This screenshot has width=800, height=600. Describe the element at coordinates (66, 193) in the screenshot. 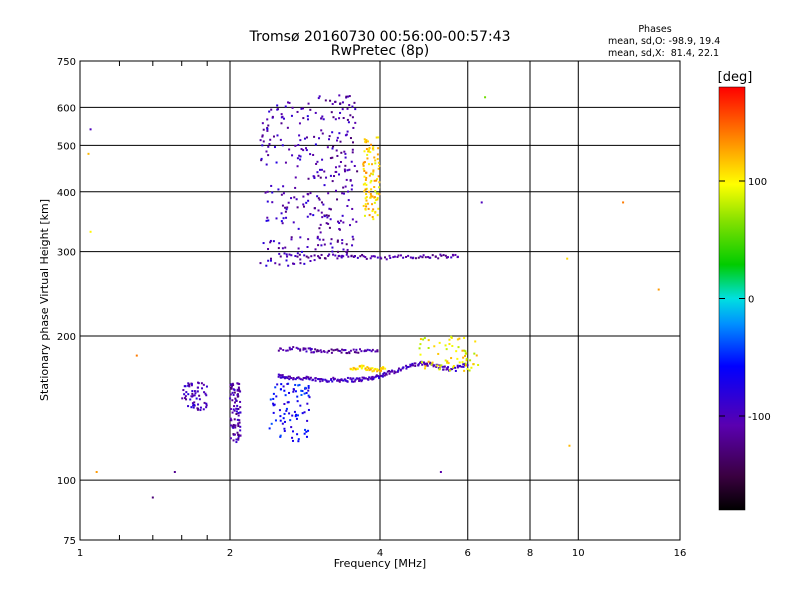

I see `y-tick-label: 400` at that location.